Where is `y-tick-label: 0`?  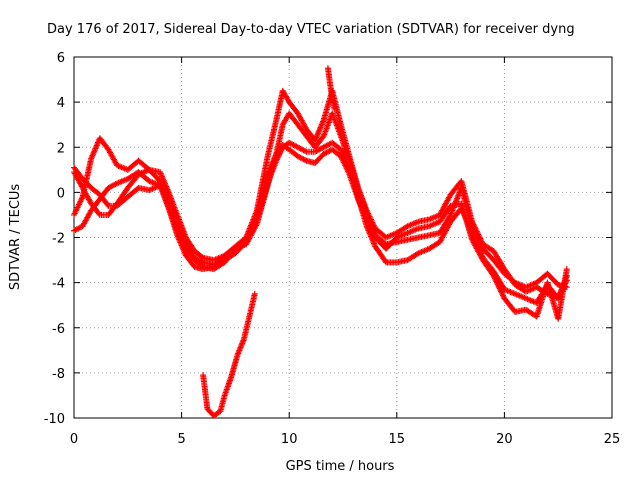 y-tick-label: 0 is located at coordinates (61, 193).